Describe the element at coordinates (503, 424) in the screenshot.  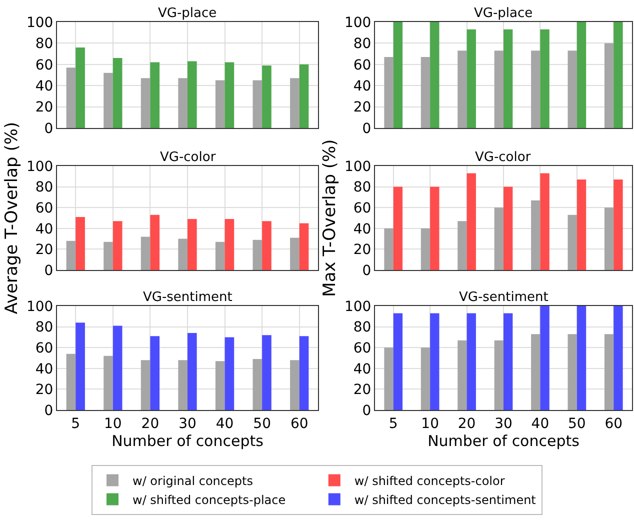
I see `x-tick-label: 30` at that location.